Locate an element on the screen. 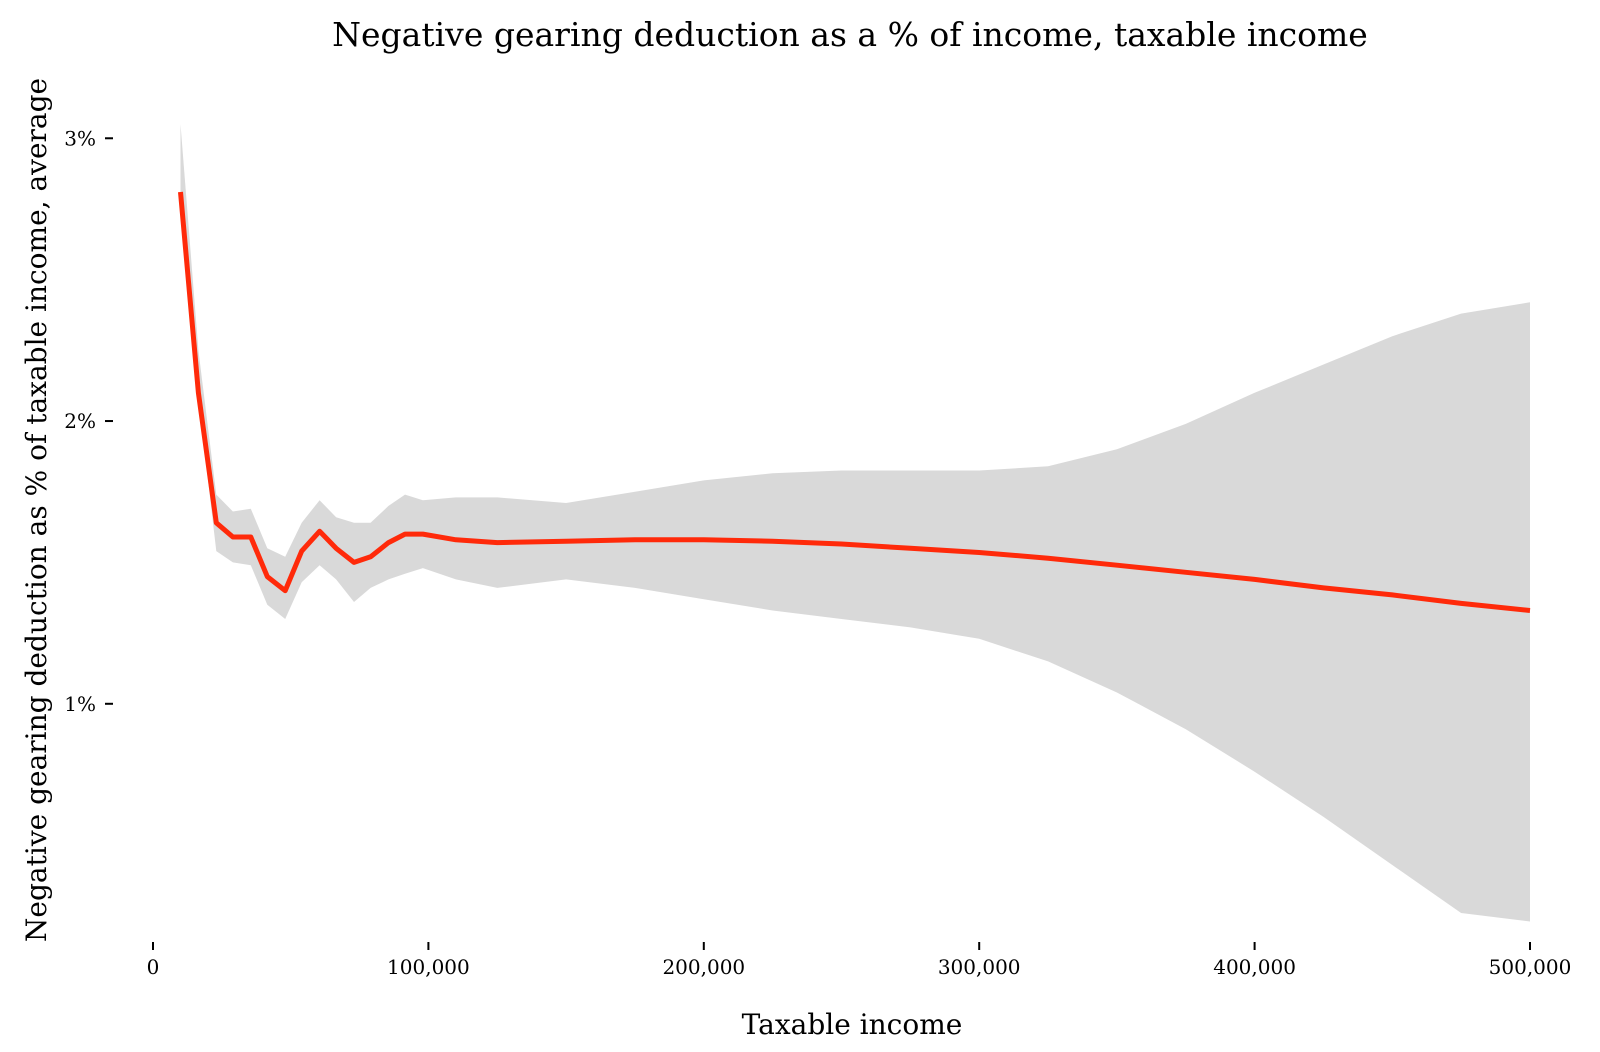 This screenshot has height=1052, width=1600. y-axis: 1% 2% 3% is located at coordinates (88, 421).